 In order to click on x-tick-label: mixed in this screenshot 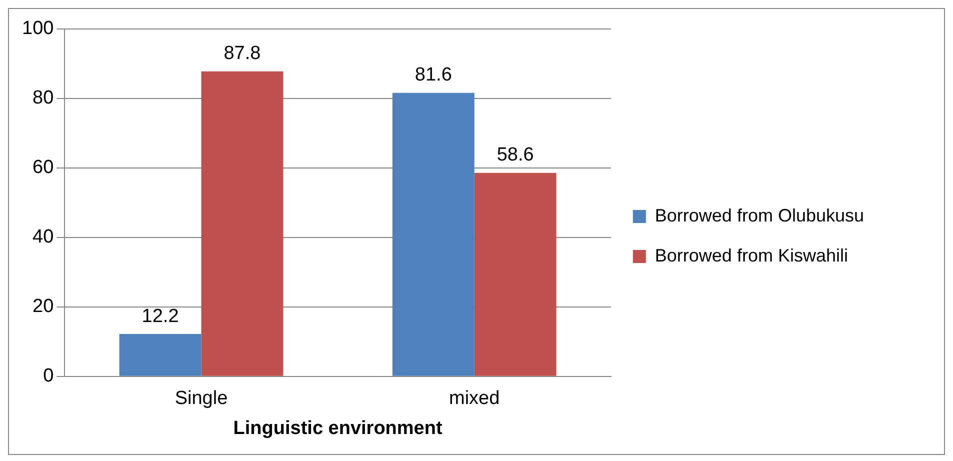, I will do `click(474, 399)`.